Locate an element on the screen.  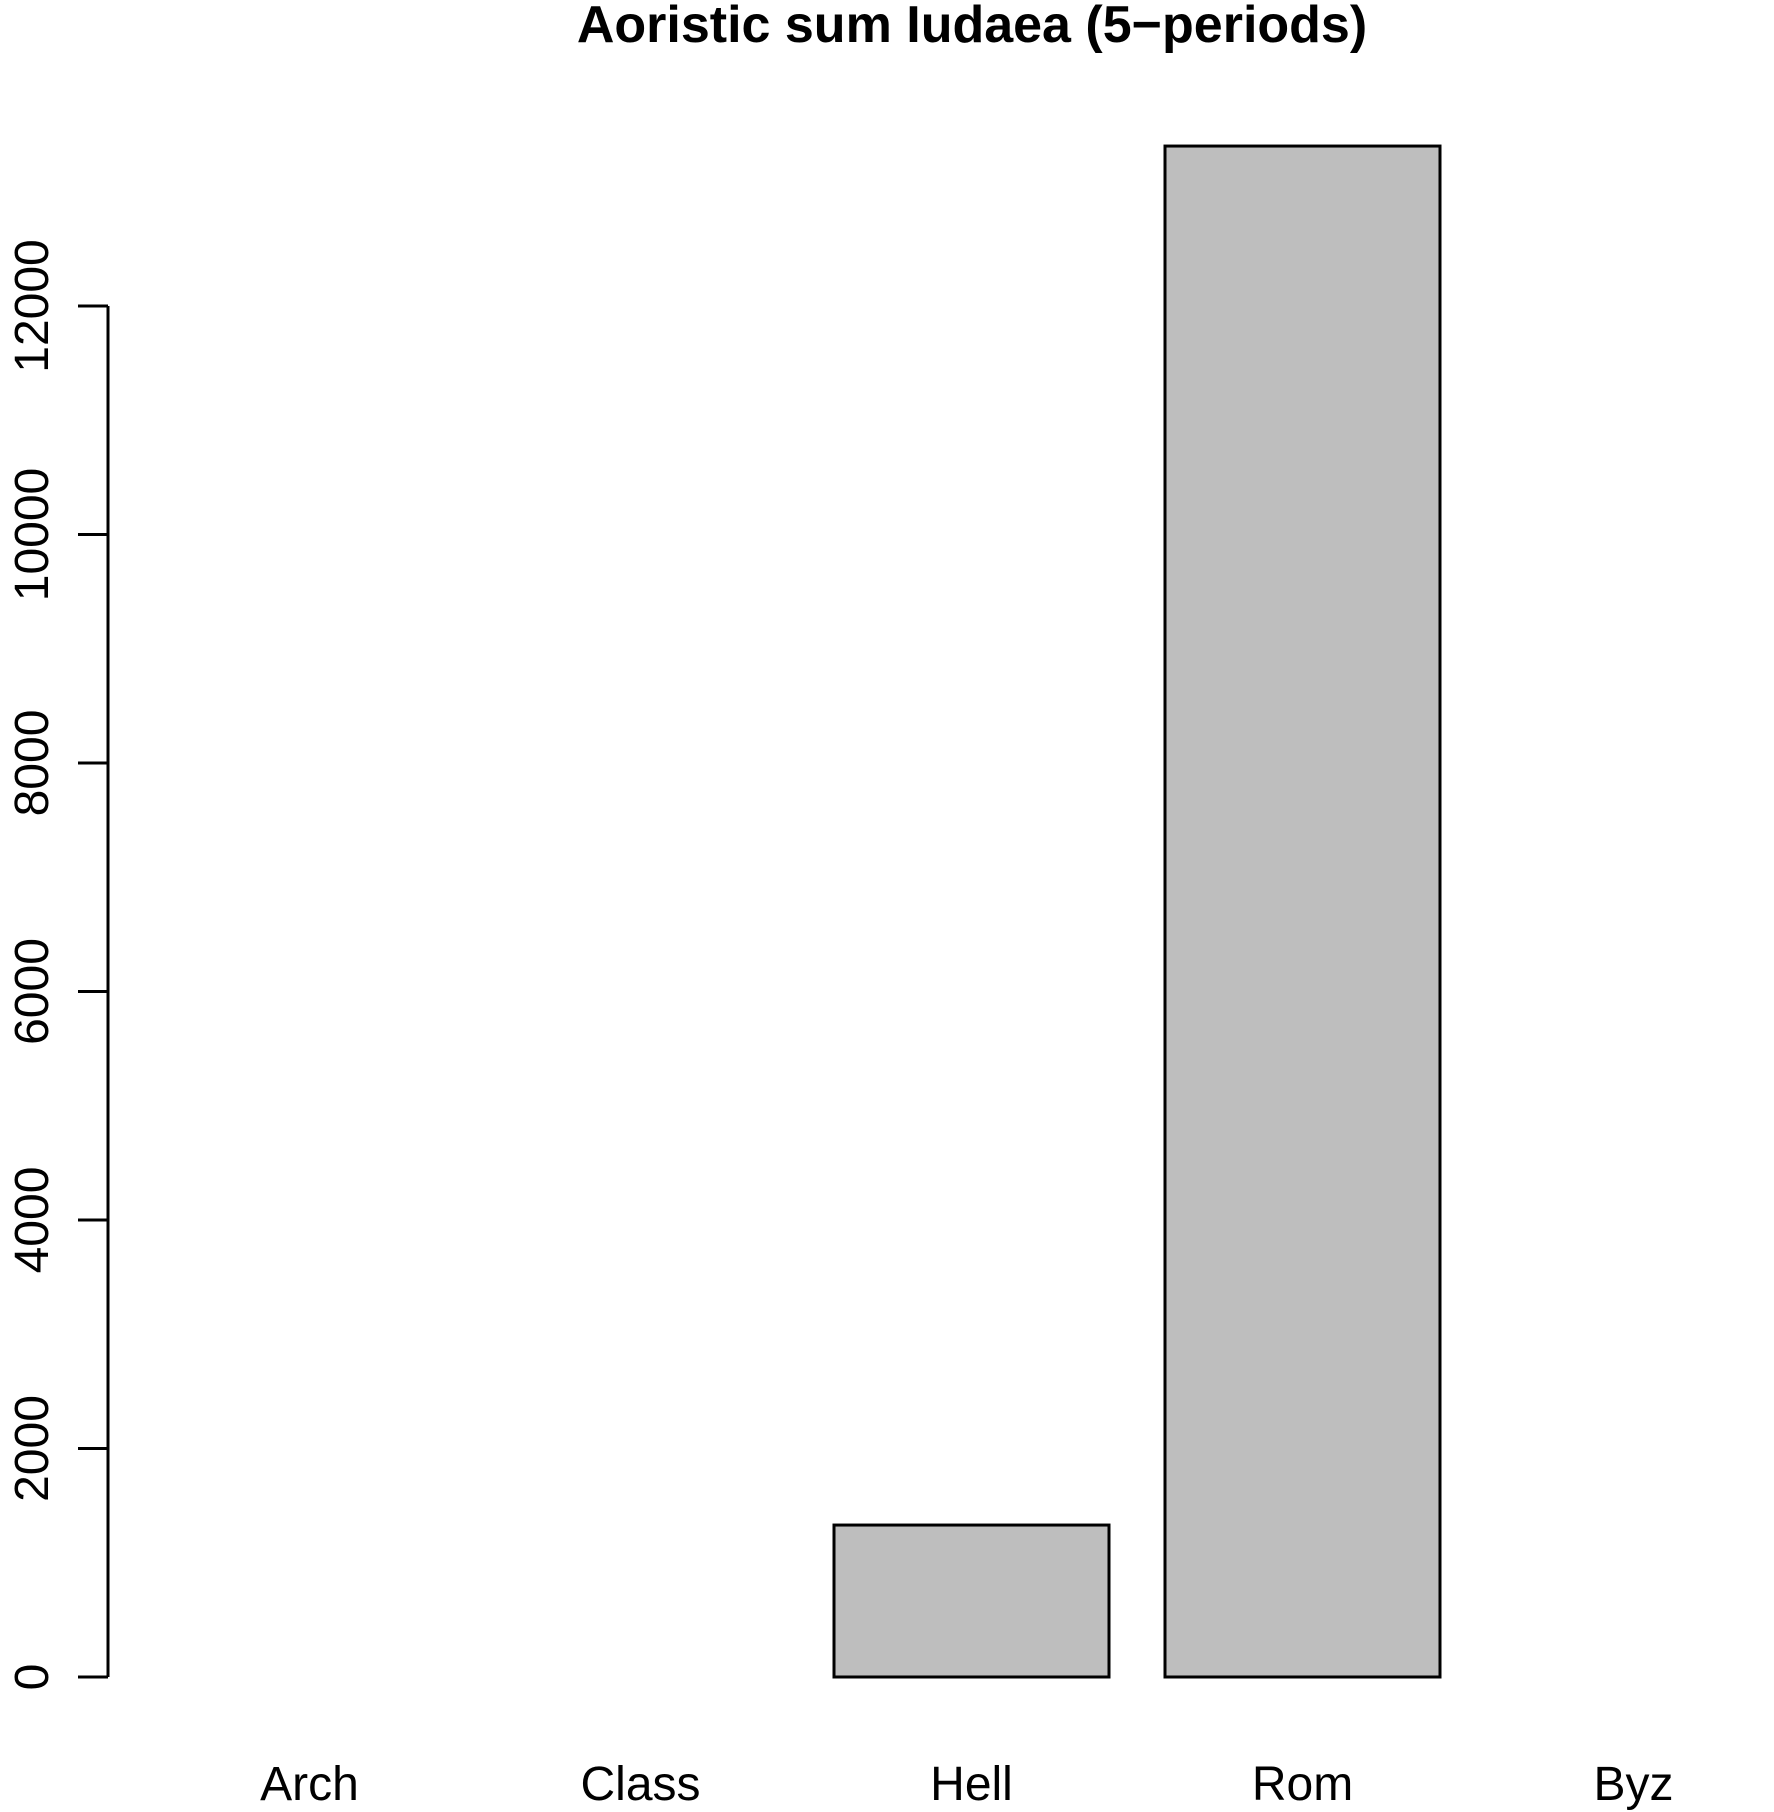
y-tick-label: 12000 is located at coordinates (32, 305).